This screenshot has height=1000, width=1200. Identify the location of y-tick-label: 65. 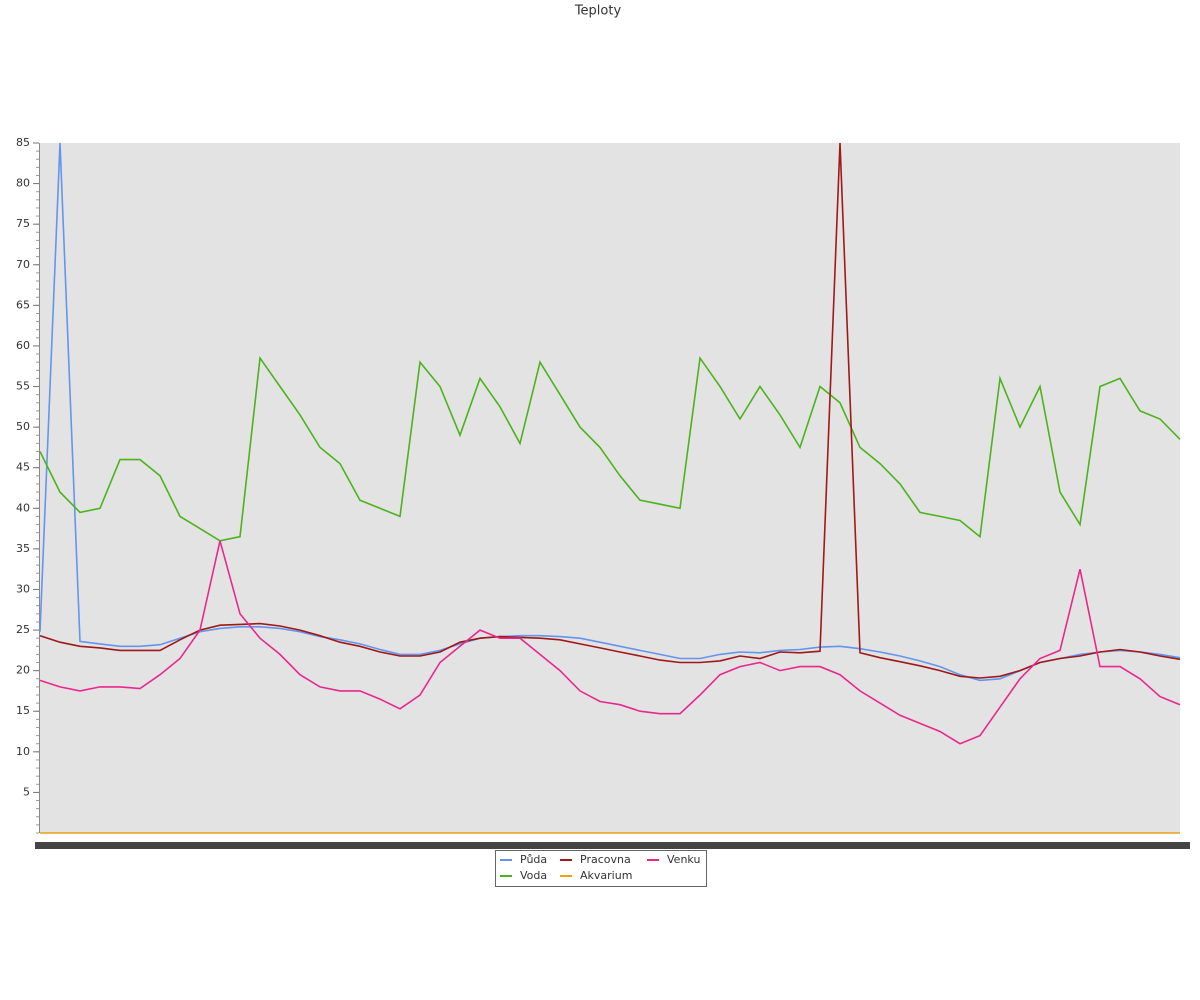
(23, 304).